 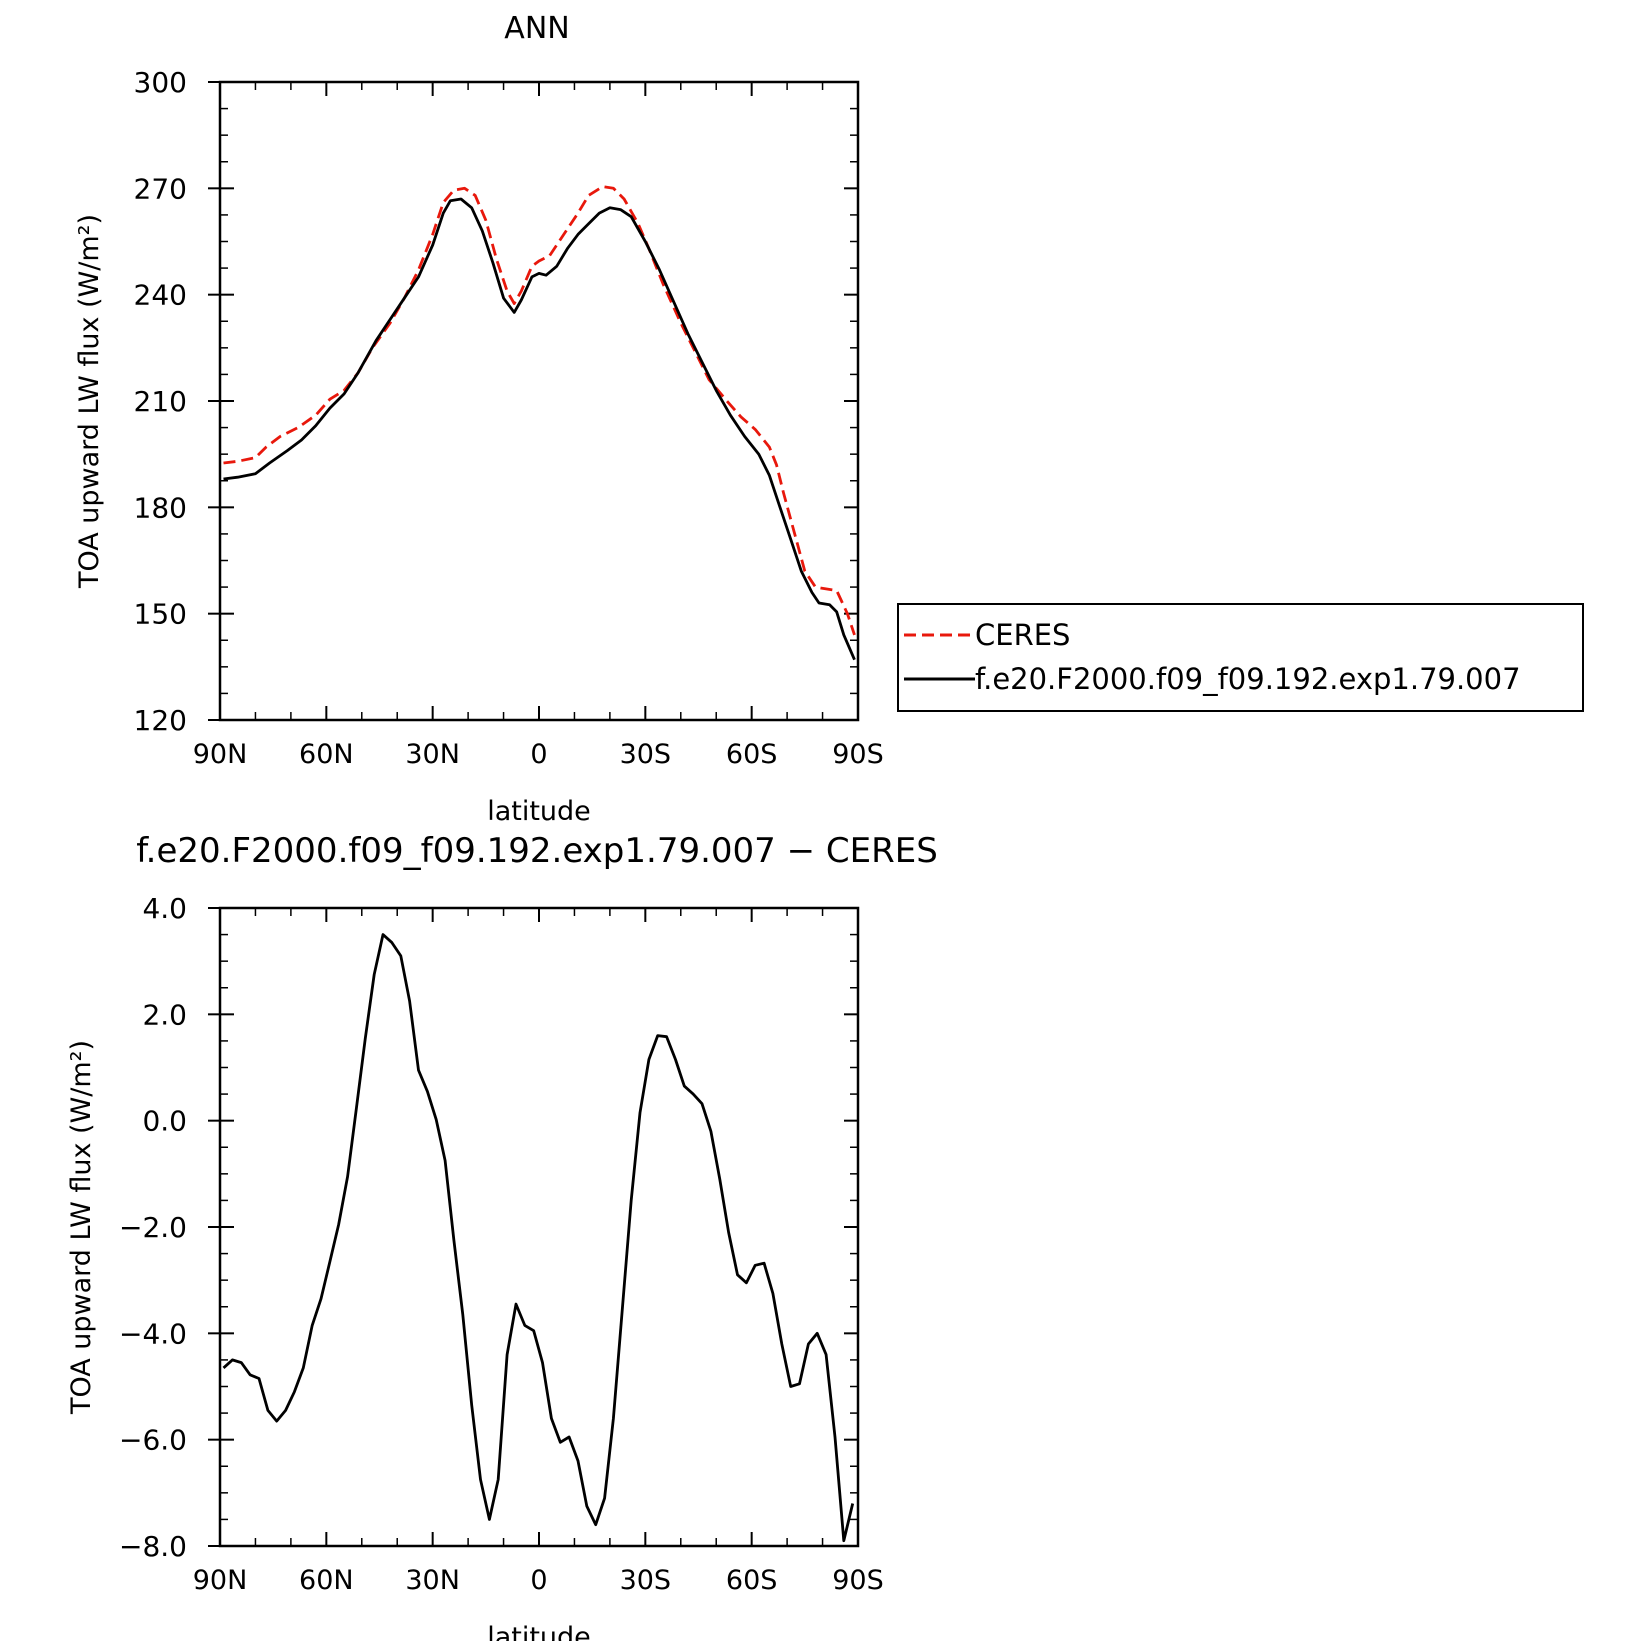 What do you see at coordinates (153, 1546) in the screenshot?
I see `y-tick-label: −8.0` at bounding box center [153, 1546].